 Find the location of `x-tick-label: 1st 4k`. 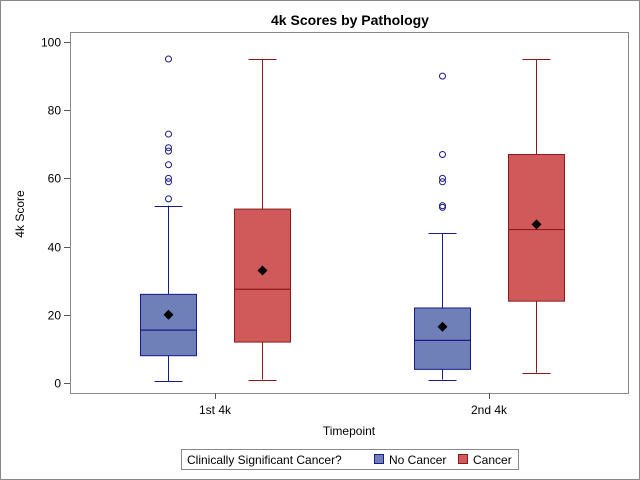

x-tick-label: 1st 4k is located at coordinates (215, 410).